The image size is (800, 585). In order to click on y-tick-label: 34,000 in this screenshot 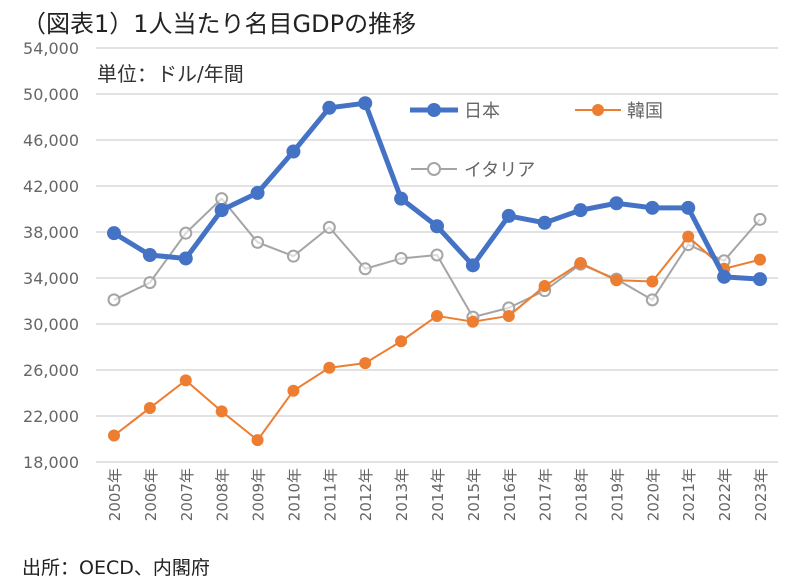, I will do `click(51, 278)`.